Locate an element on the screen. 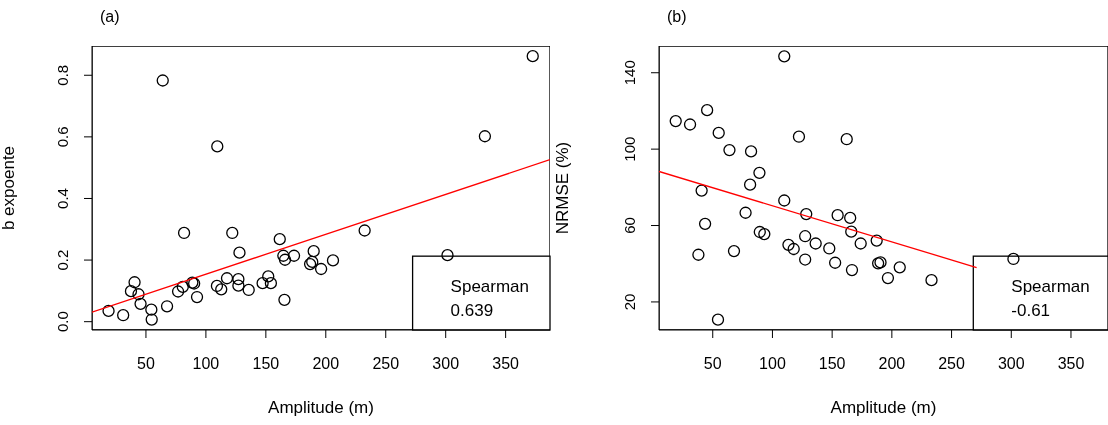 The image size is (1108, 425). y-tick-label: 20 is located at coordinates (629, 302).